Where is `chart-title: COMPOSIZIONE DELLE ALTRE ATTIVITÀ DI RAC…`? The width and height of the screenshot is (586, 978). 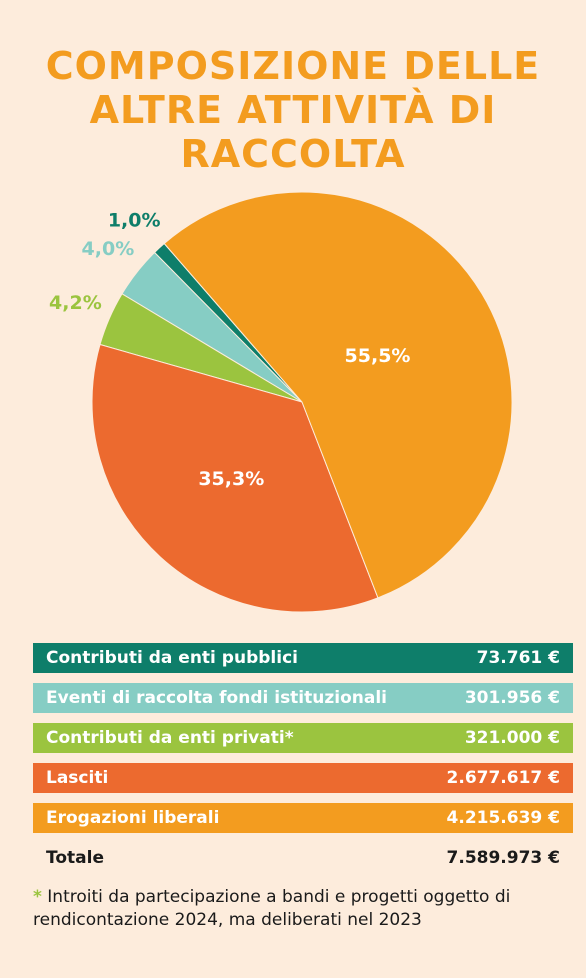
chart-title: COMPOSIZIONE DELLE ALTRE ATTIVITÀ DI RAC… is located at coordinates (293, 110).